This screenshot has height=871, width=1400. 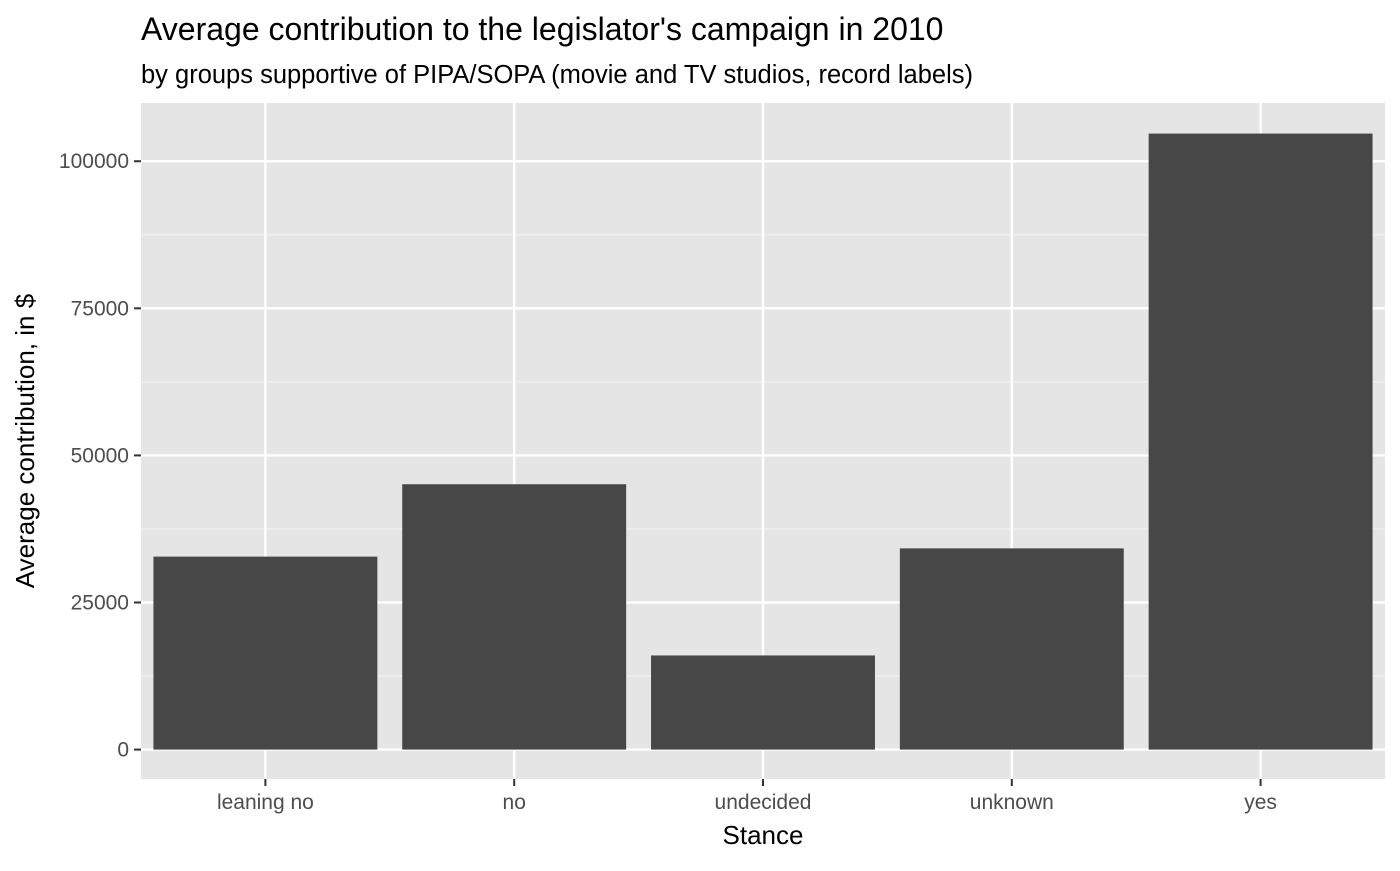 I want to click on y-axis-ticks: 0 25000 50000 75000 100000, so click(x=100, y=456).